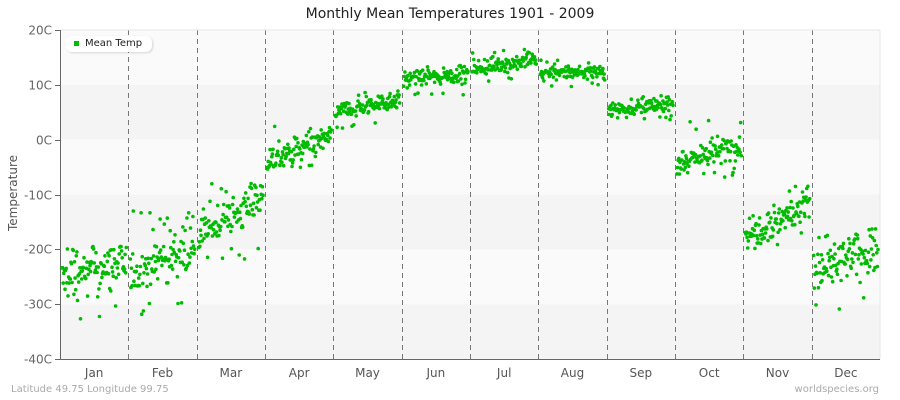 This screenshot has width=900, height=400. Describe the element at coordinates (94, 373) in the screenshot. I see `x-tick-label: Jan` at that location.